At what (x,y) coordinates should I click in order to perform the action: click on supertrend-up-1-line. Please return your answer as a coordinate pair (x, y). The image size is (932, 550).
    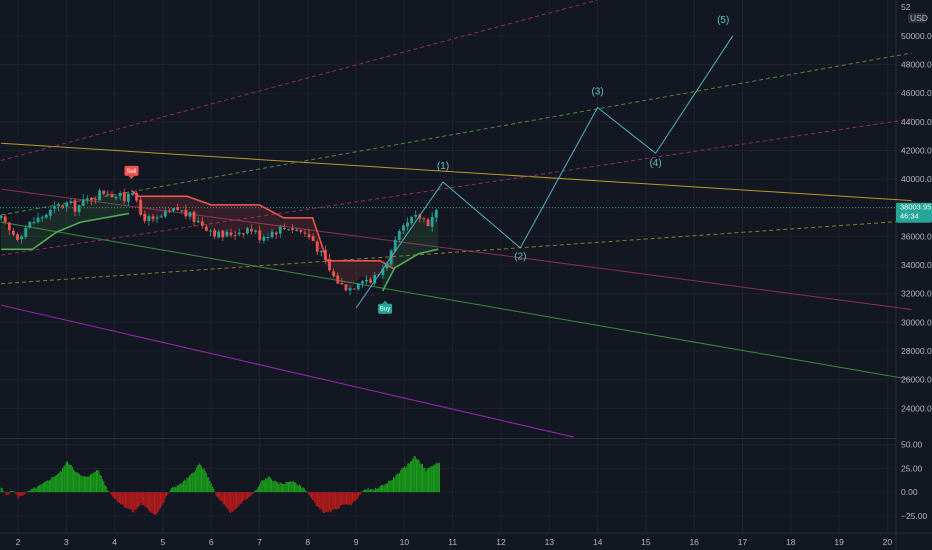
    Looking at the image, I should click on (65, 231).